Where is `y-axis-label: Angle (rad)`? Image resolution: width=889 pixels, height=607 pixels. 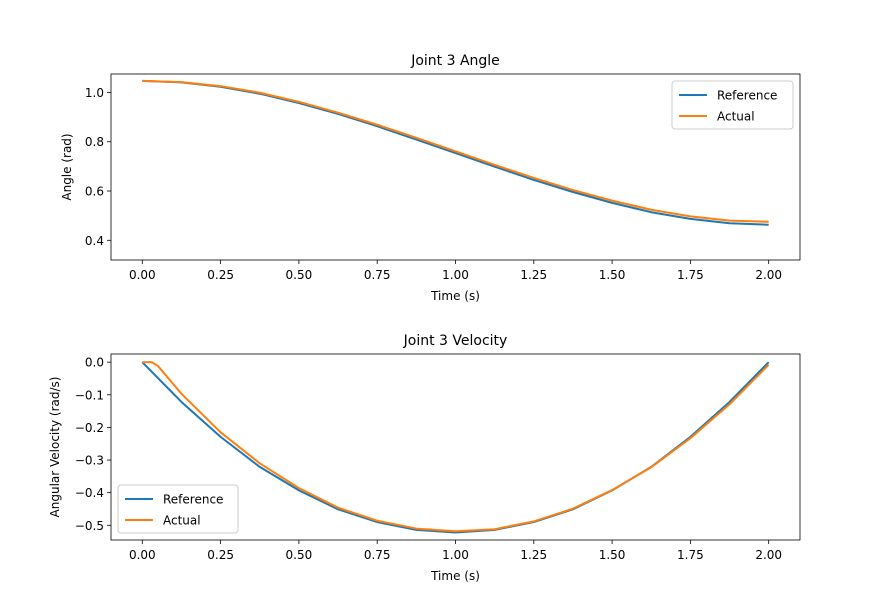 y-axis-label: Angle (rad) is located at coordinates (67, 166).